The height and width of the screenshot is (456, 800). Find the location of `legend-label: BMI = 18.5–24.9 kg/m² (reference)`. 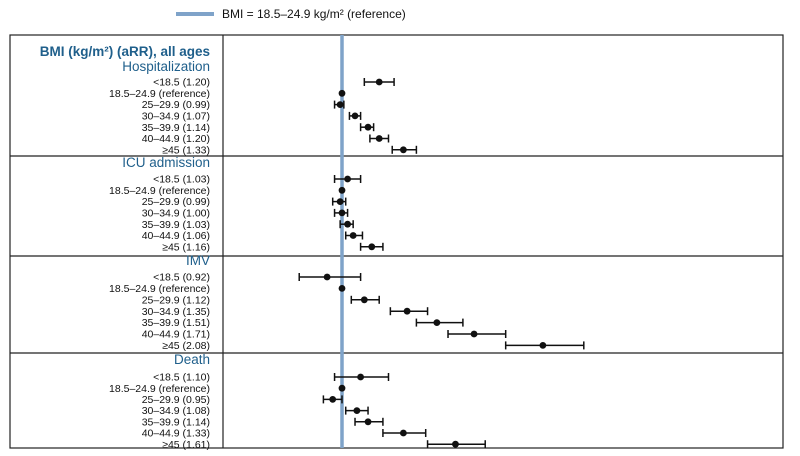

legend-label: BMI = 18.5–24.9 kg/m² (reference) is located at coordinates (314, 14).